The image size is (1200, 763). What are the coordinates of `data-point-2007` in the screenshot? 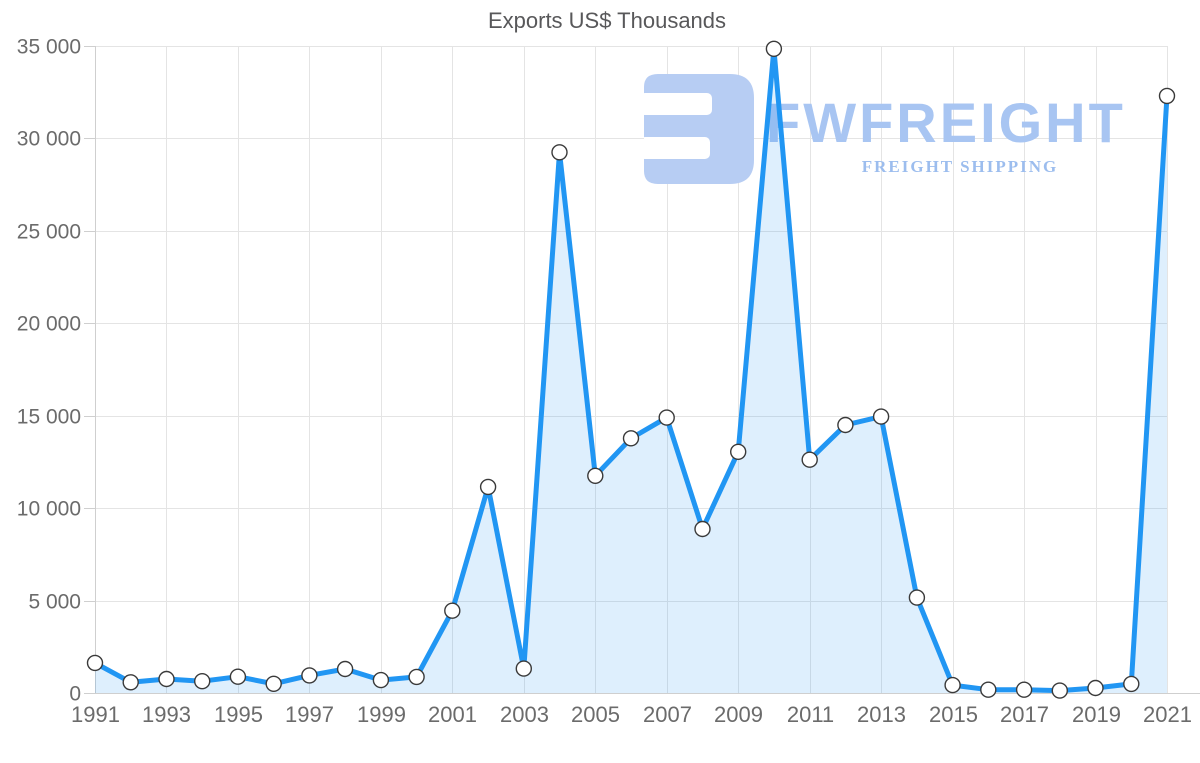 It's located at (666, 417).